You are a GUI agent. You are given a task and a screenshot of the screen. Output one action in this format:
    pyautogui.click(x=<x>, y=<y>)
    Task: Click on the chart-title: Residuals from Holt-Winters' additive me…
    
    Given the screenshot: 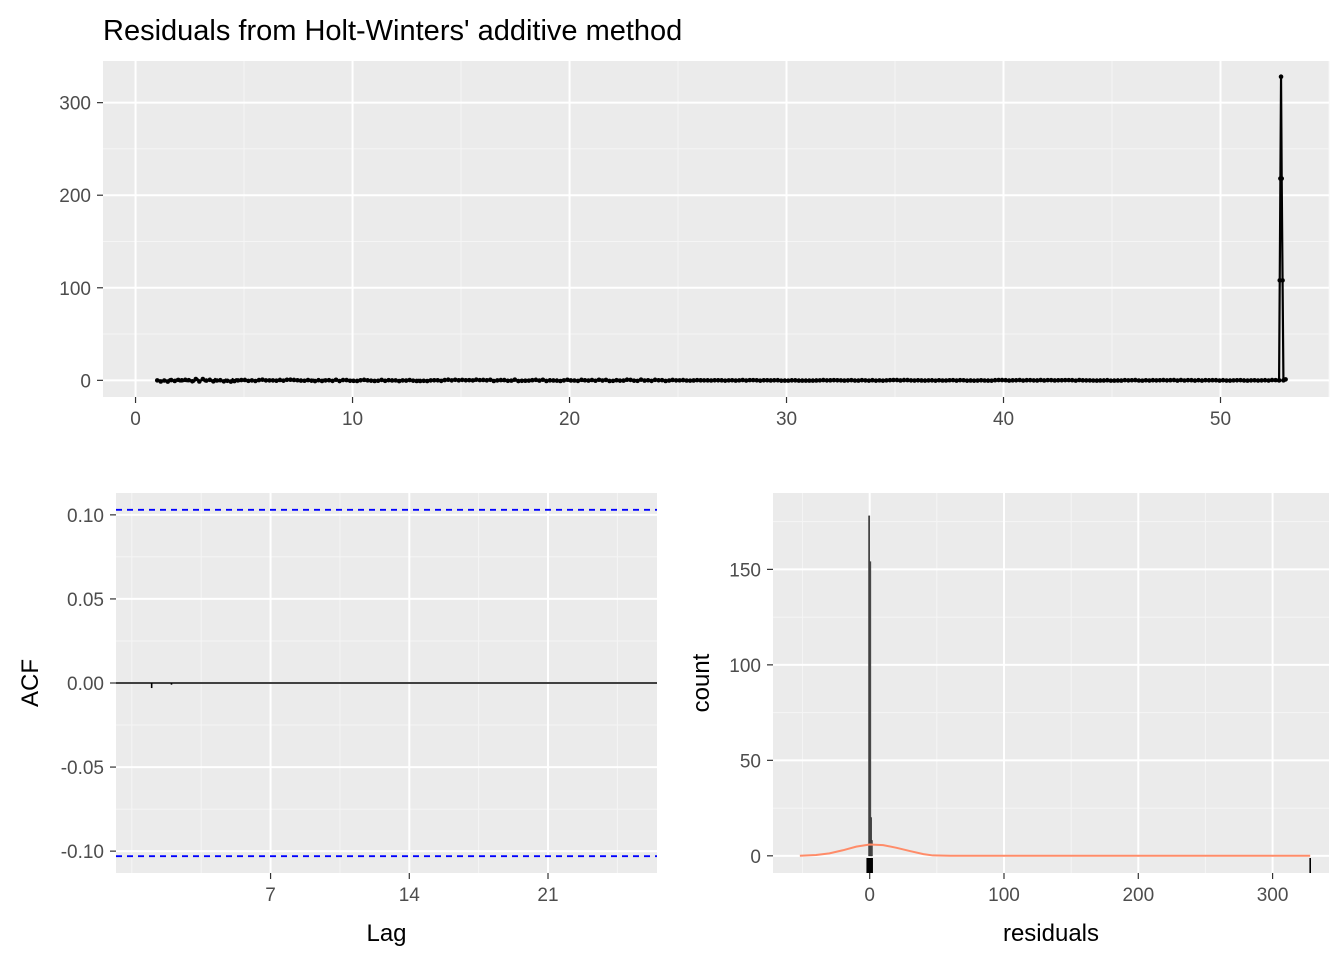 What is the action you would take?
    pyautogui.click(x=392, y=31)
    